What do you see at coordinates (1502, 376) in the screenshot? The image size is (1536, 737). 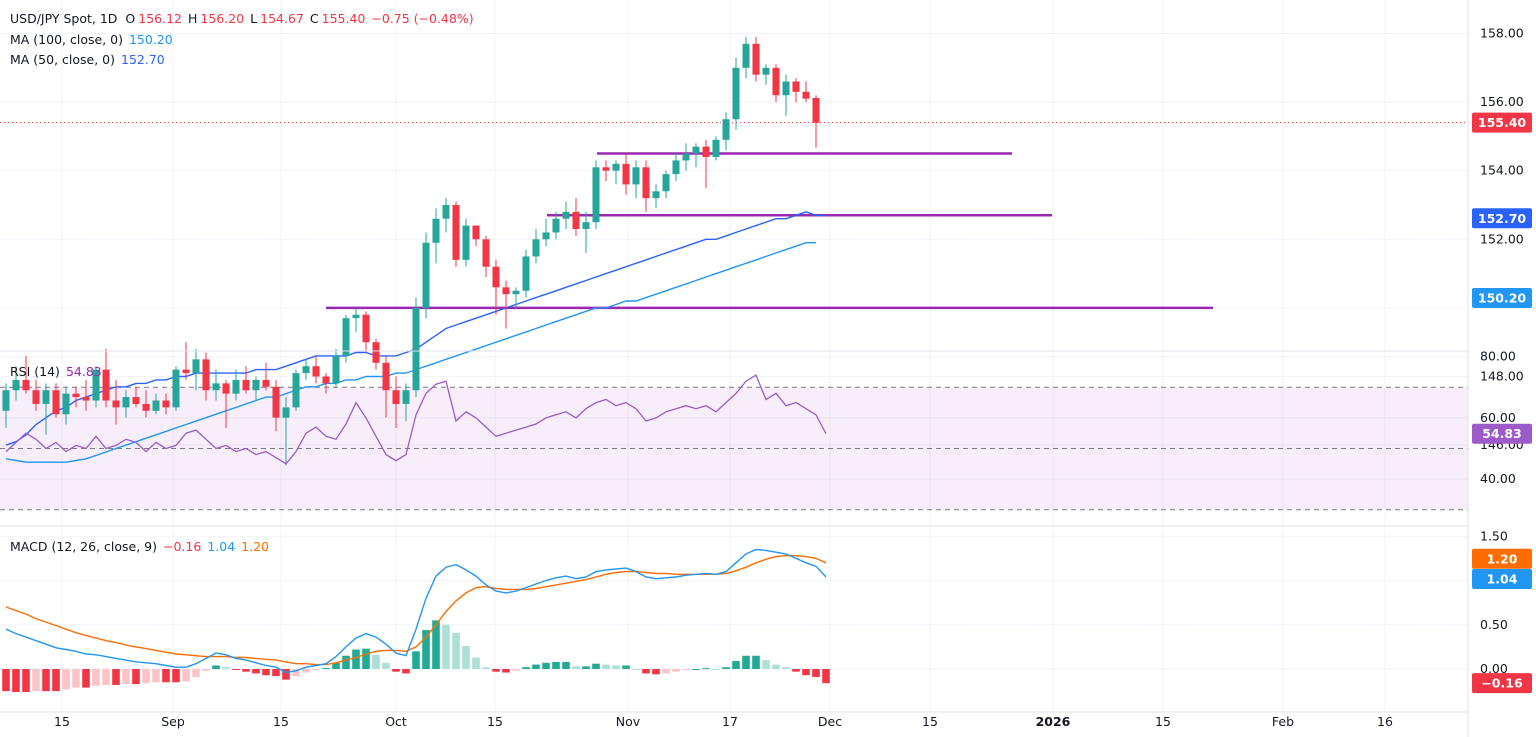 I see `price-tick-label: 148.00` at bounding box center [1502, 376].